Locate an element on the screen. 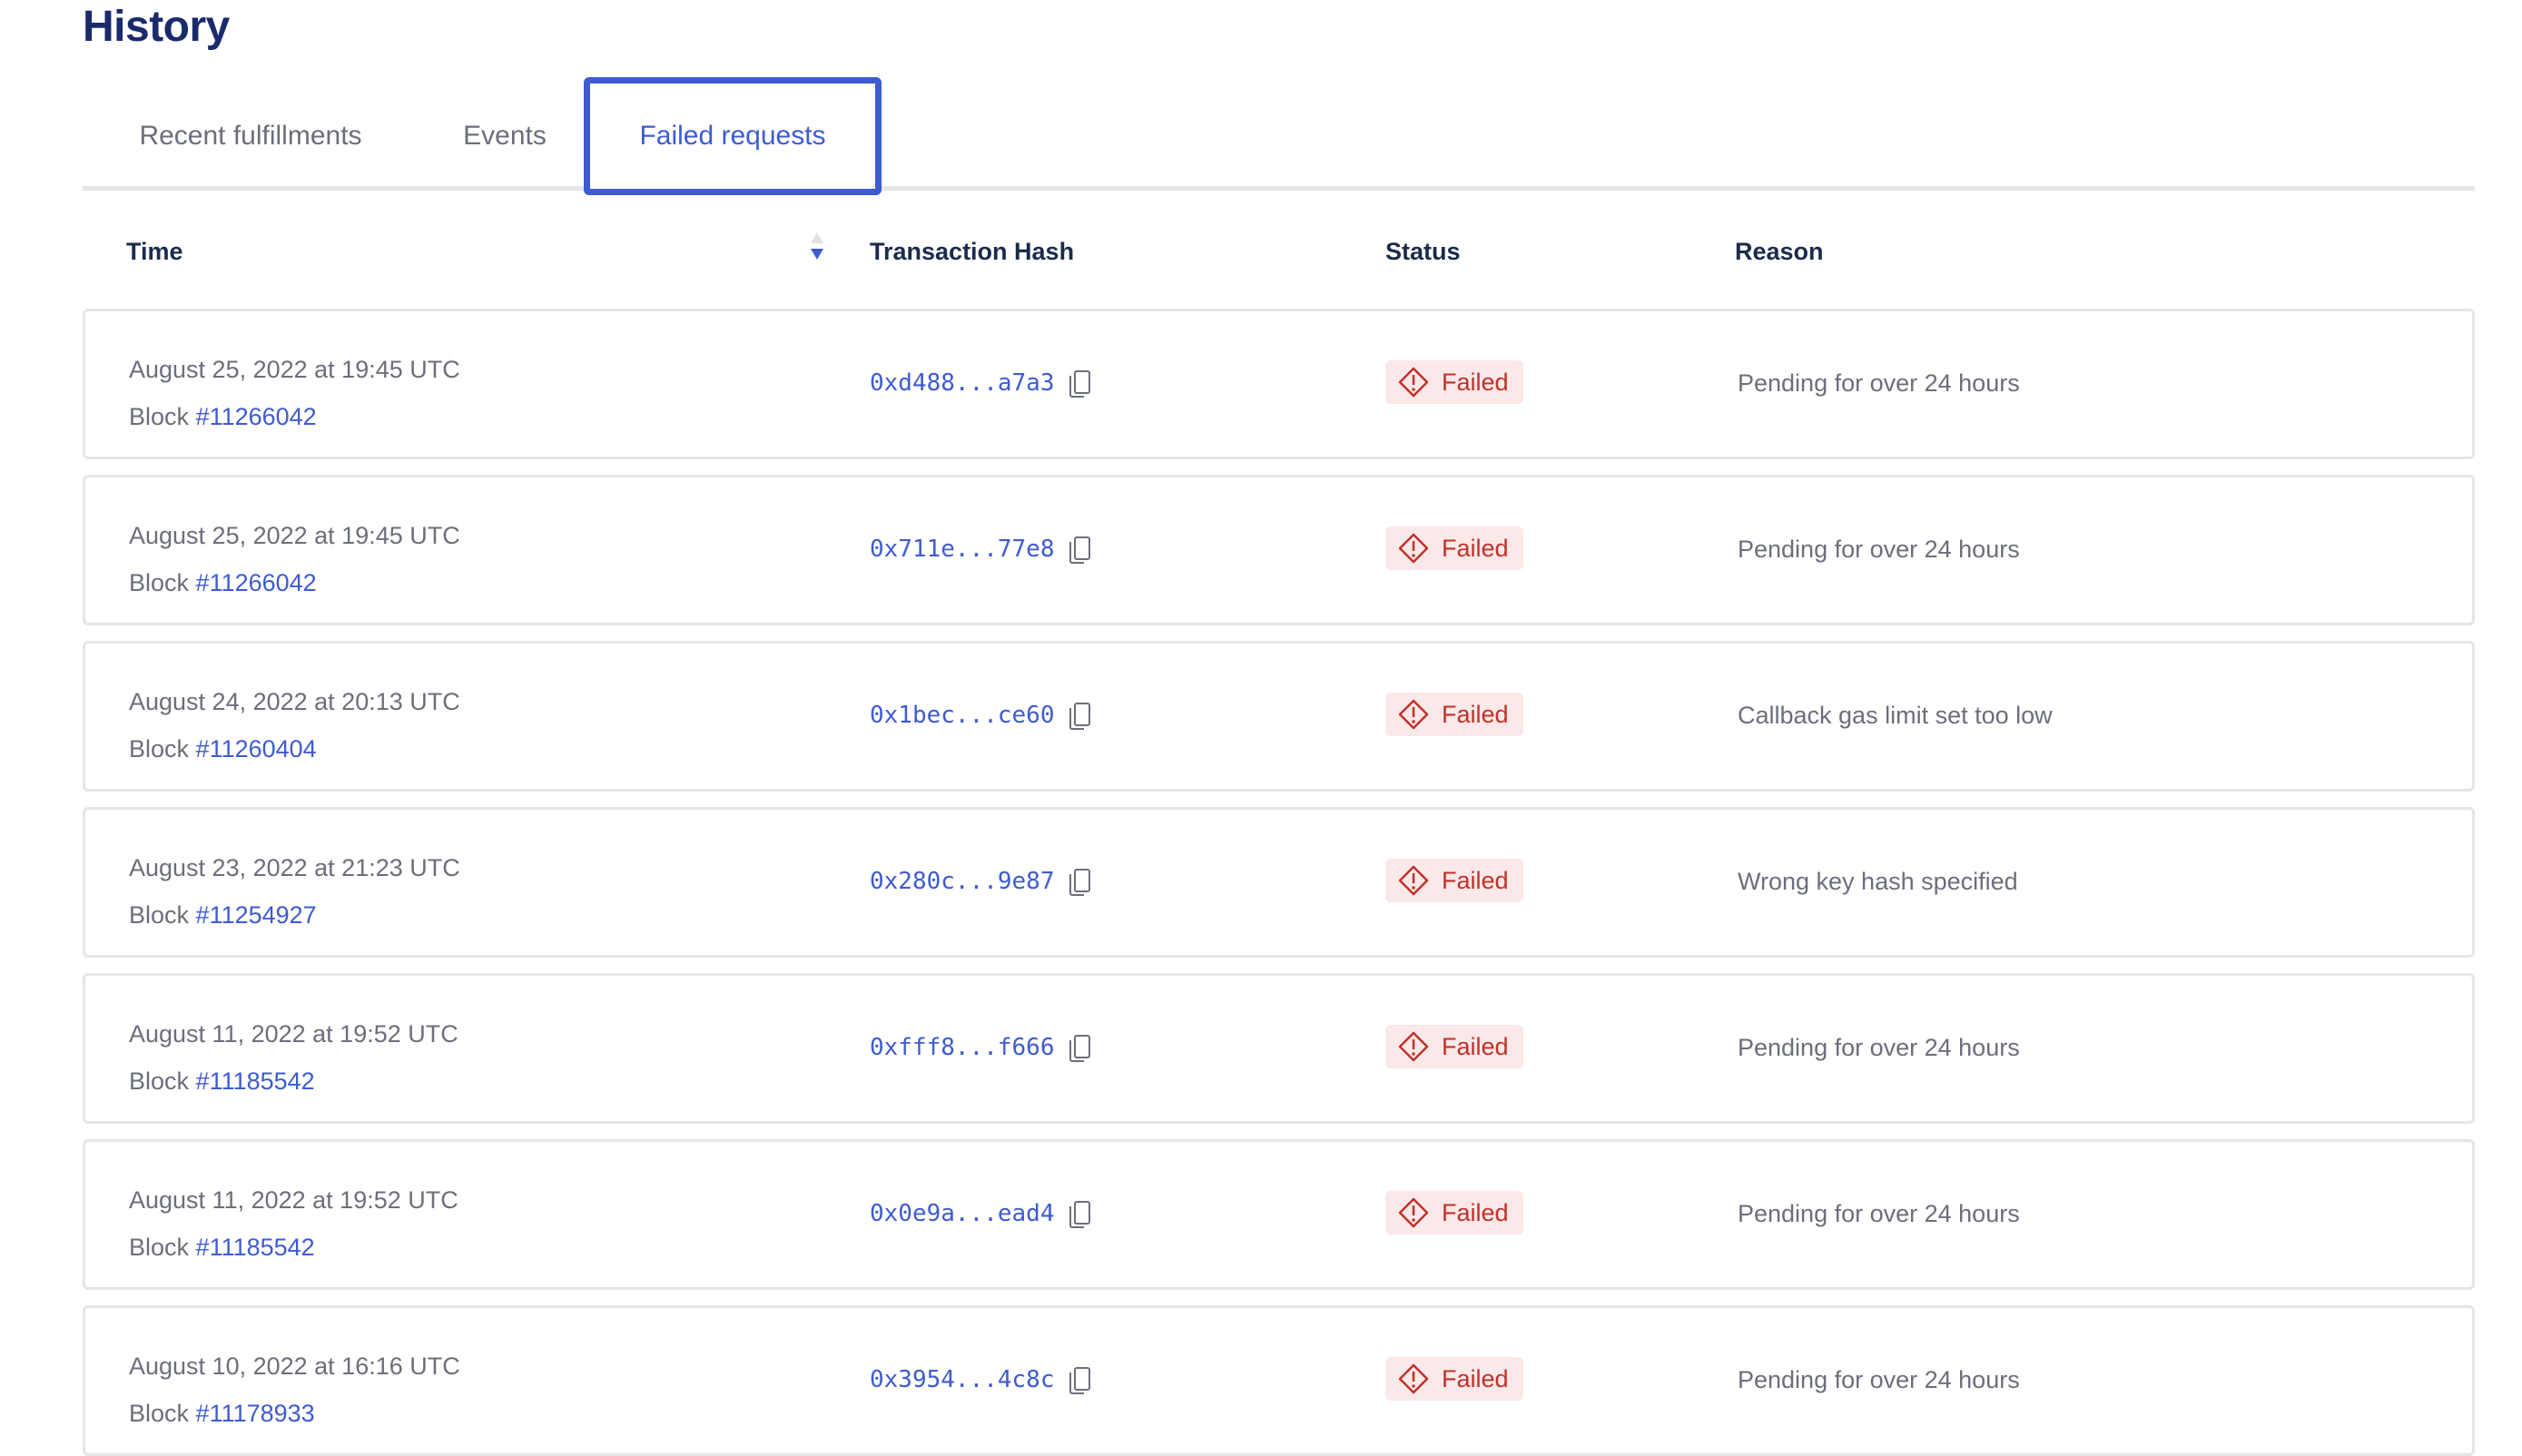 The image size is (2522, 1456). block-info: Block #11178933 is located at coordinates (294, 1413).